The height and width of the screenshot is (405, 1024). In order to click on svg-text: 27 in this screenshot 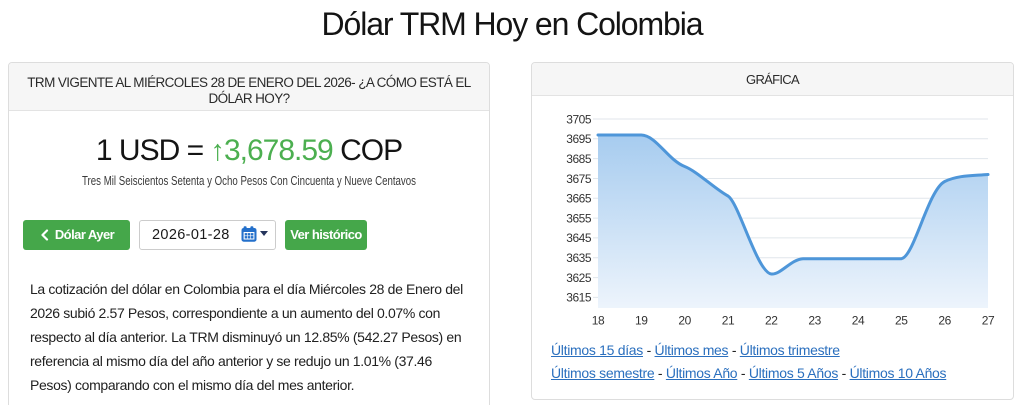, I will do `click(988, 321)`.